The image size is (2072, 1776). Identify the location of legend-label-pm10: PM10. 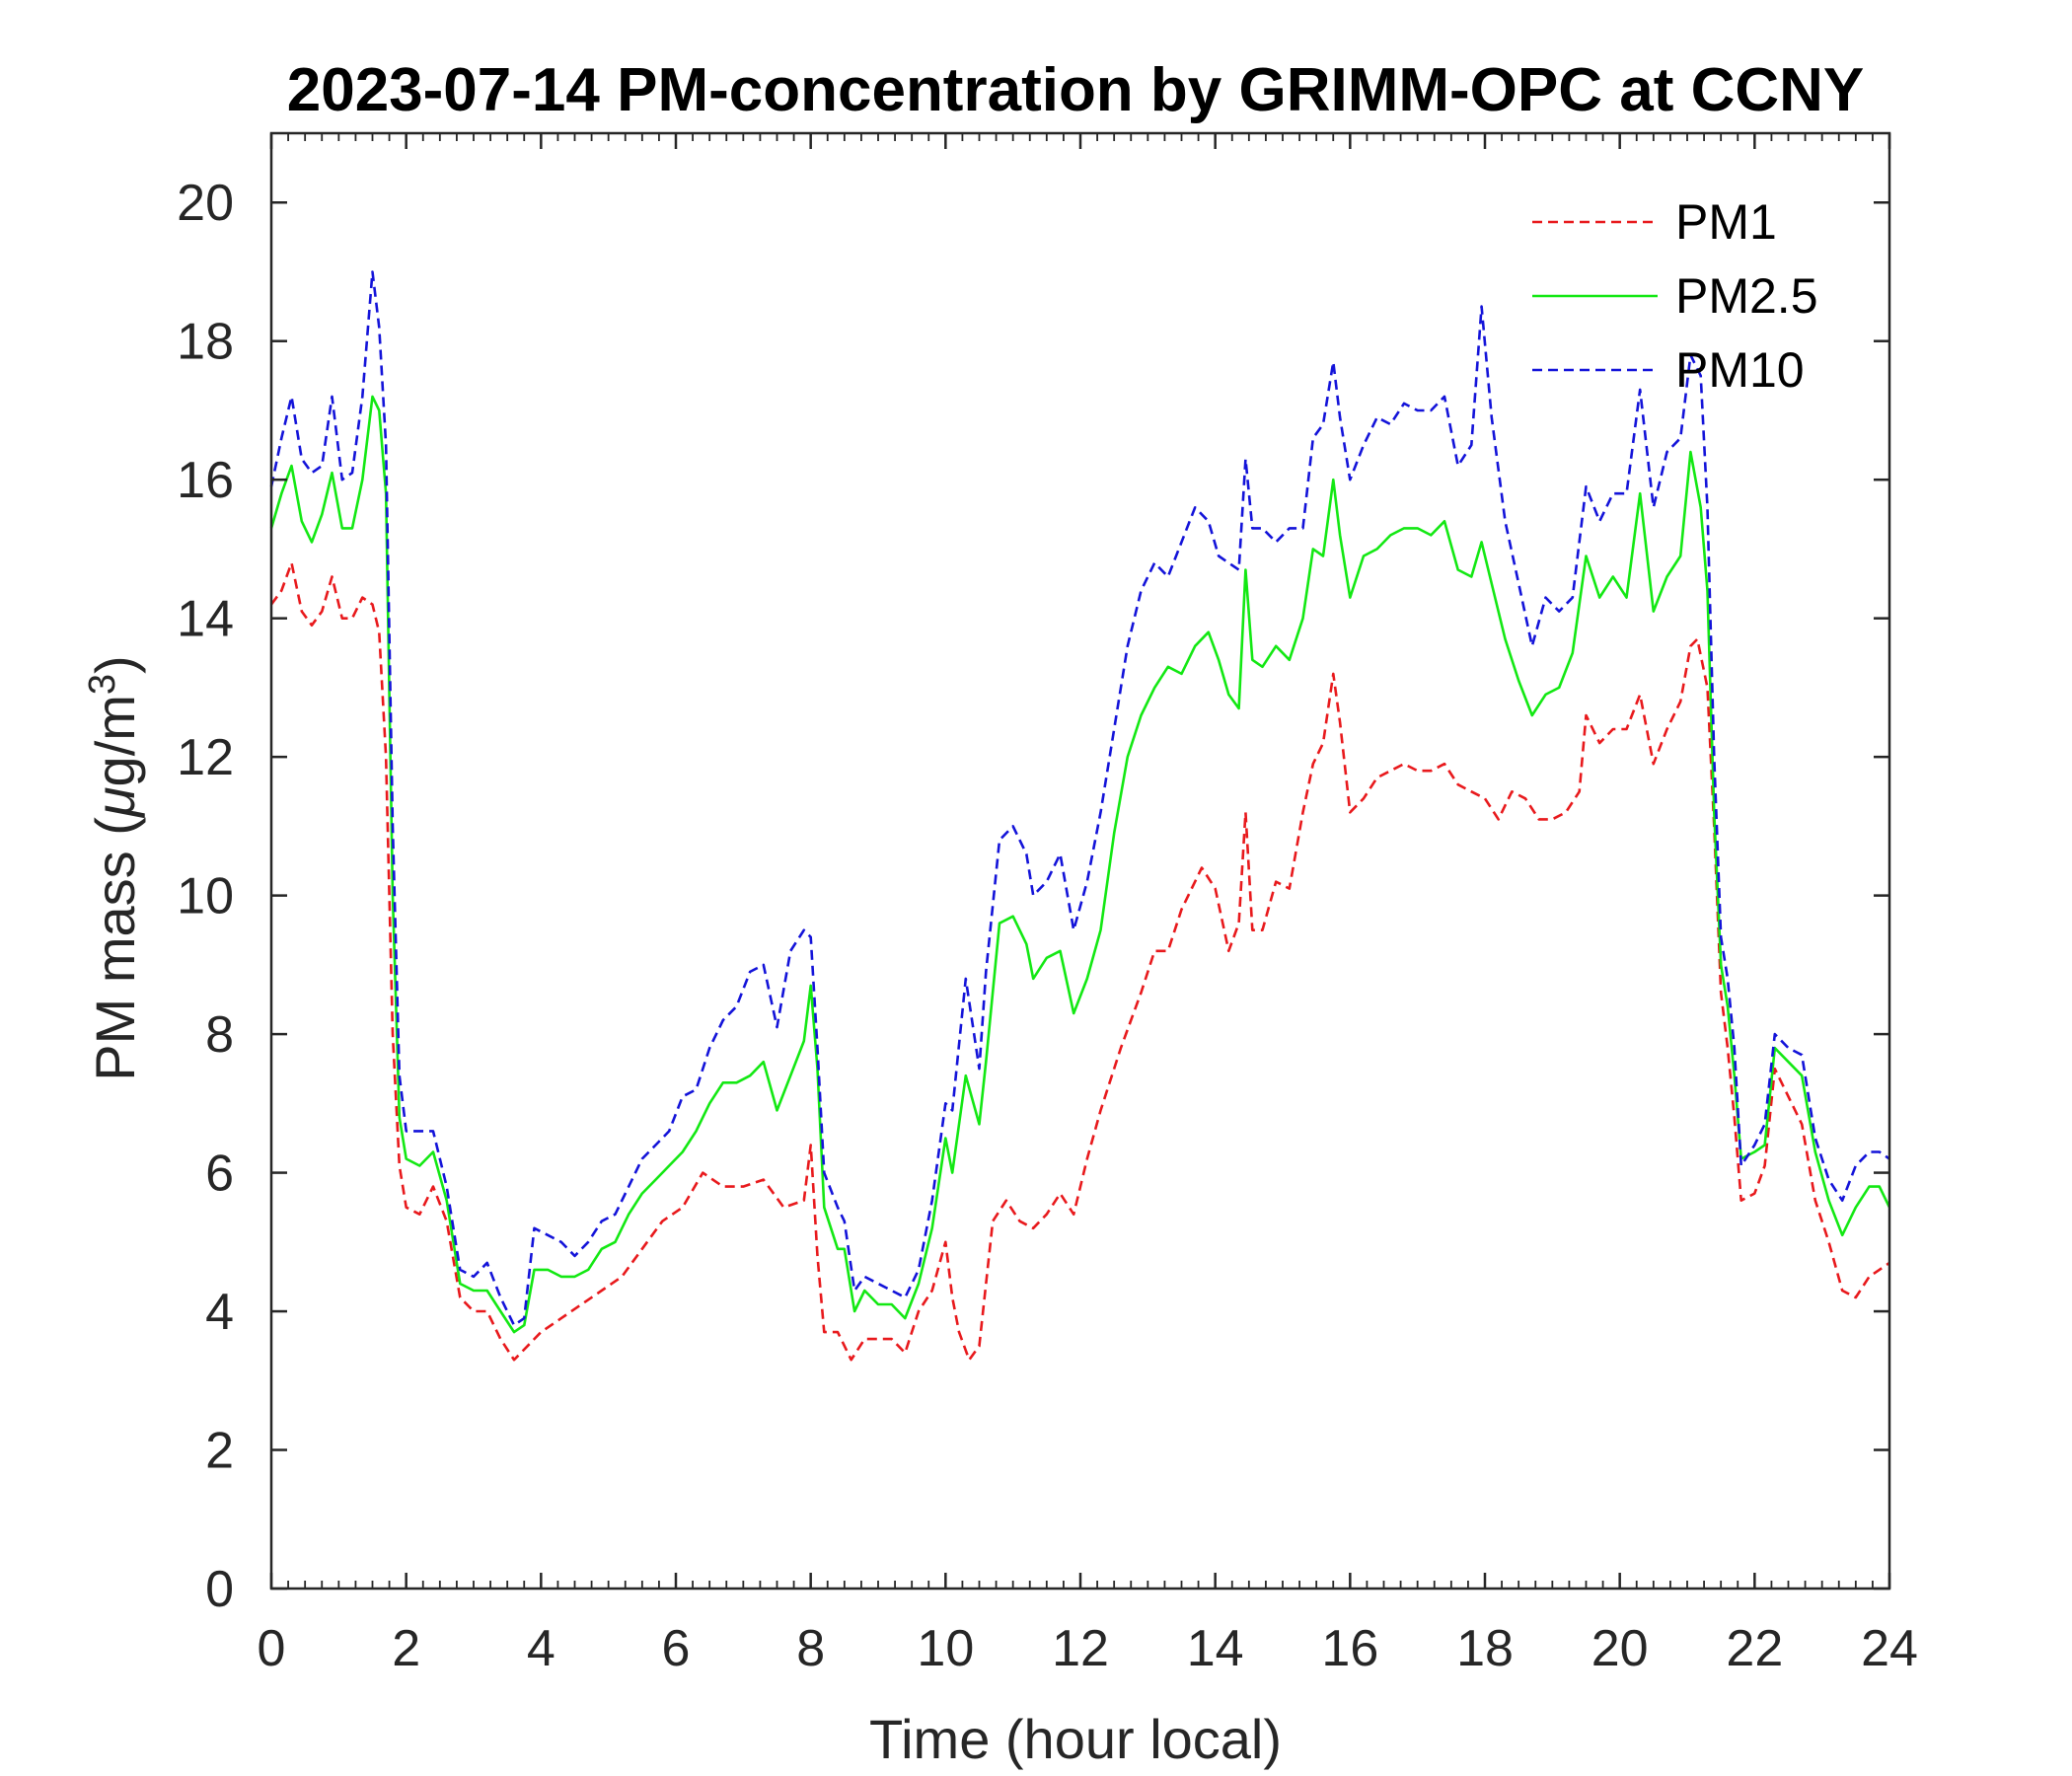
(1740, 370).